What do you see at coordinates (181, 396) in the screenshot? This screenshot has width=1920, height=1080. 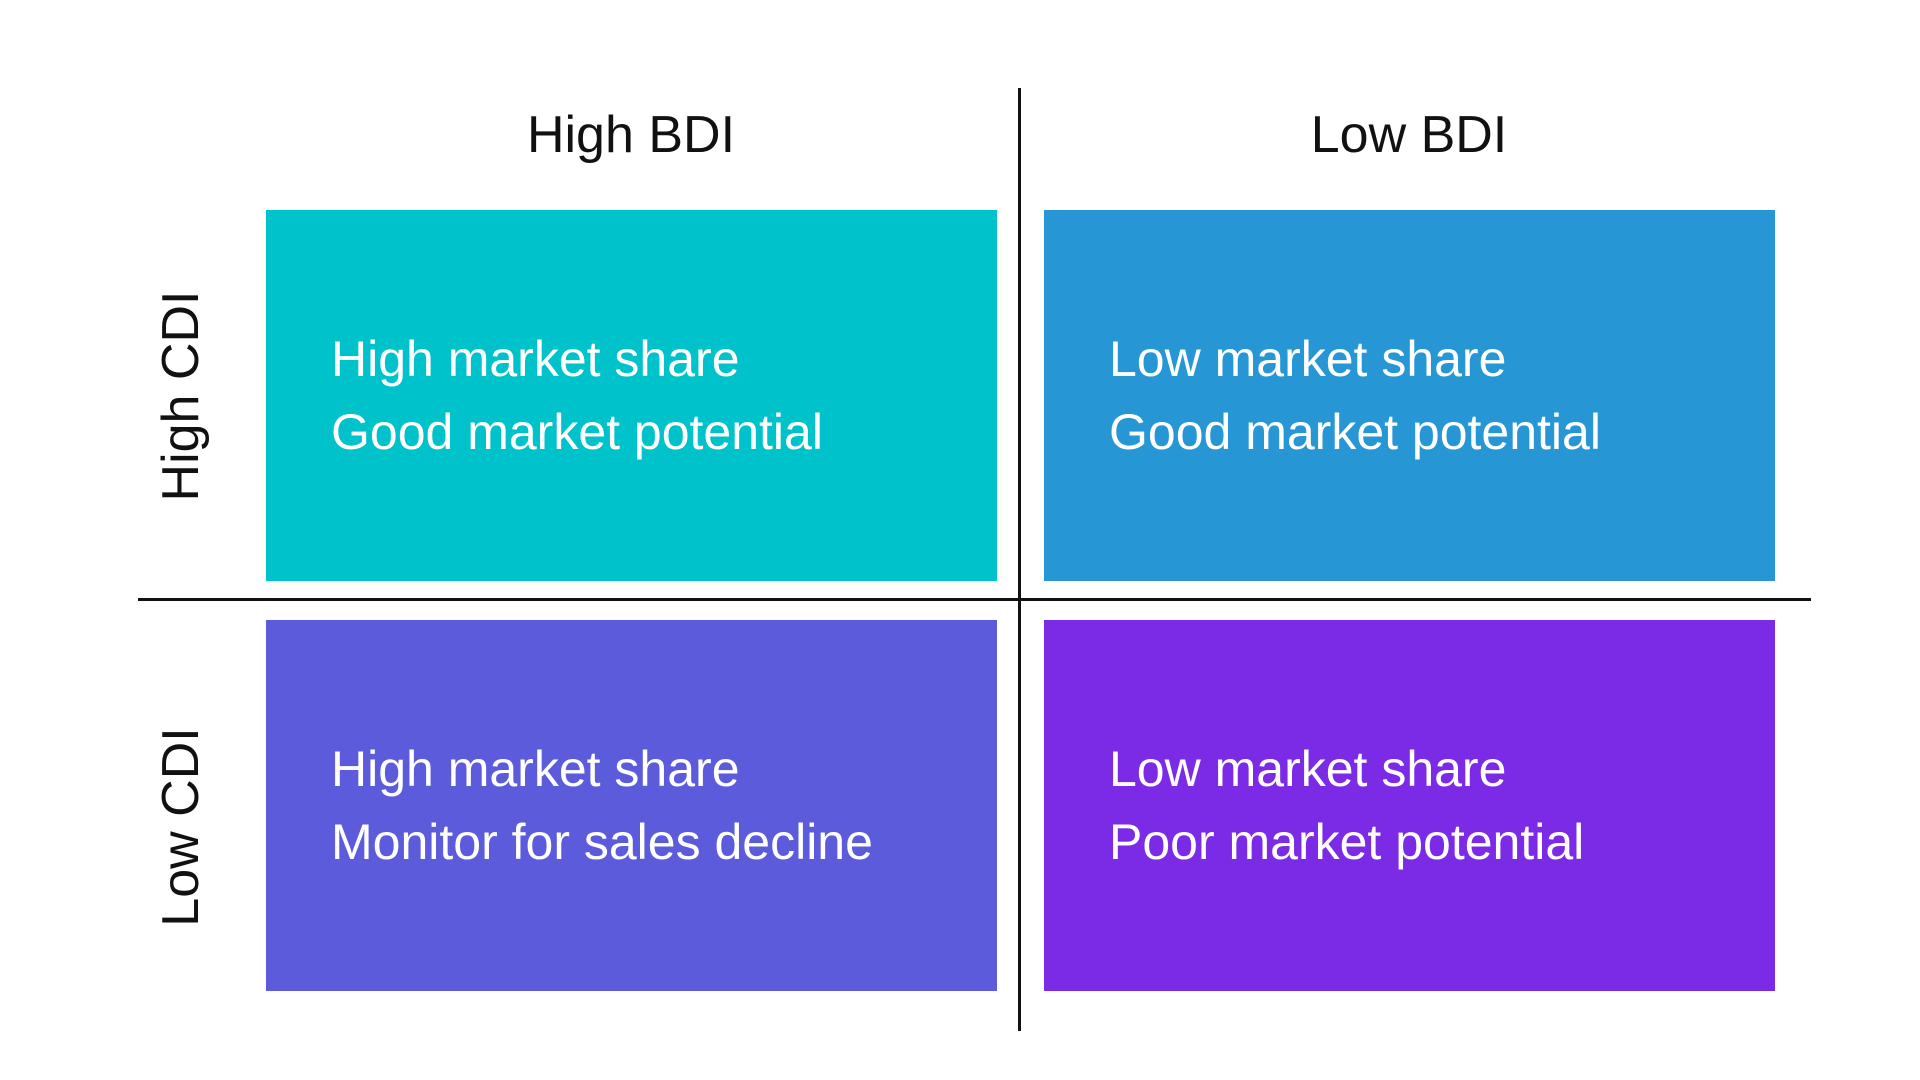 I see `row-header-high-cdi: High CDI` at bounding box center [181, 396].